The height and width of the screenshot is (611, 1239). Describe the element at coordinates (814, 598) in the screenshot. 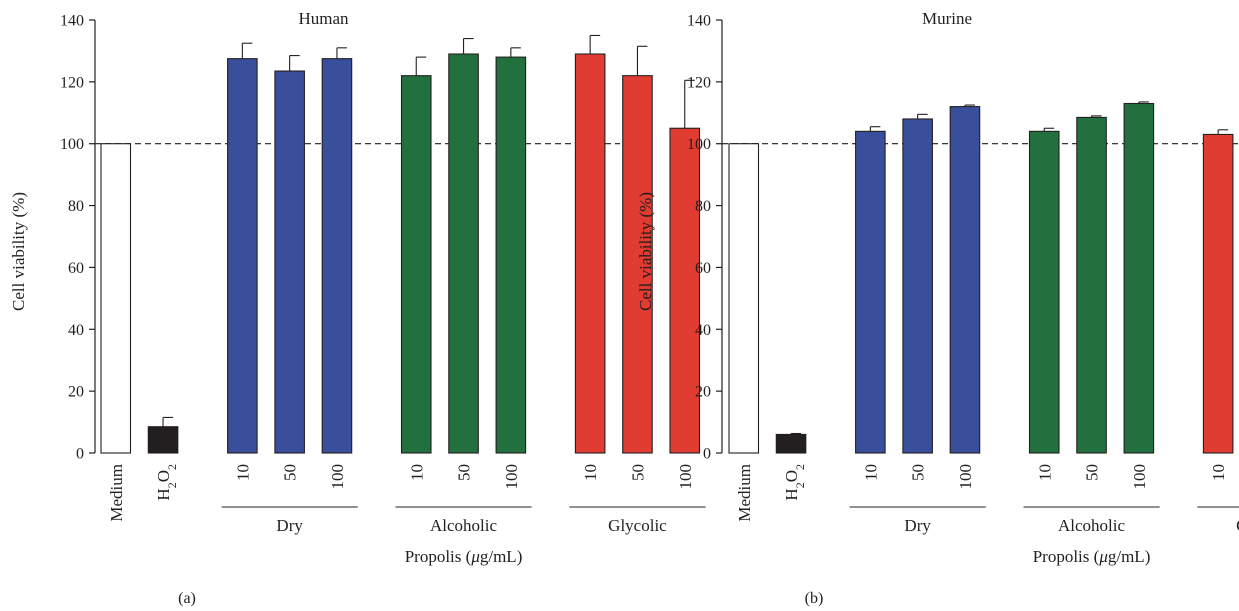

I see `panel-label: (b)` at that location.